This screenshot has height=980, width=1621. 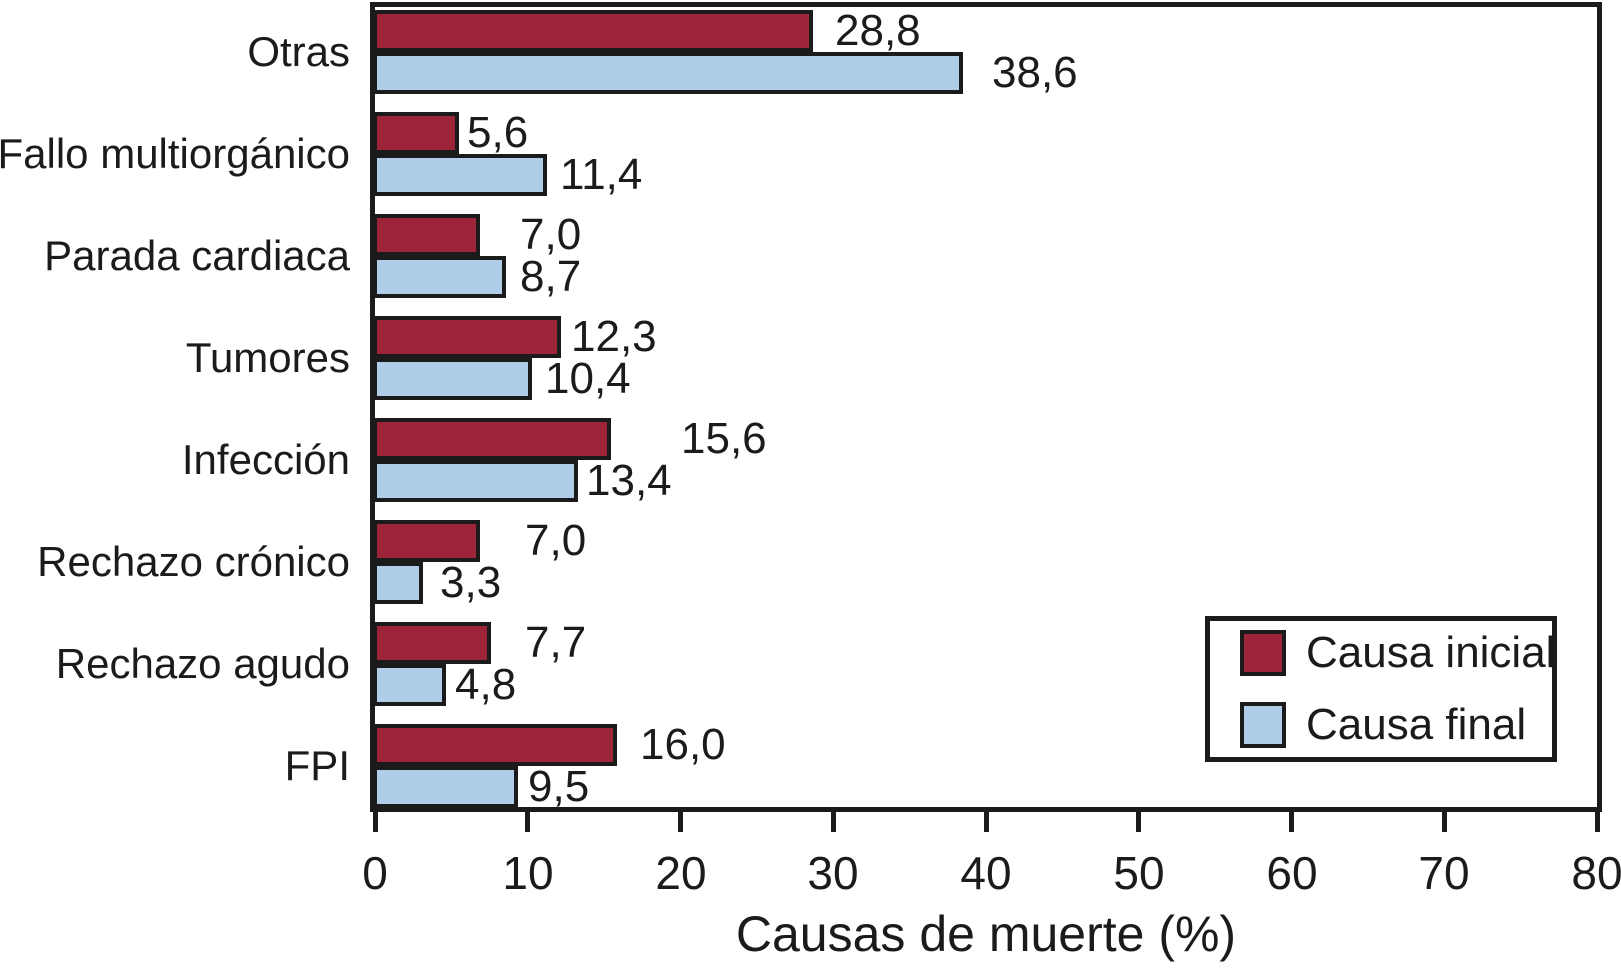 I want to click on value-label-causa-final-fallo-multiorganico: 11,4, so click(x=601, y=174).